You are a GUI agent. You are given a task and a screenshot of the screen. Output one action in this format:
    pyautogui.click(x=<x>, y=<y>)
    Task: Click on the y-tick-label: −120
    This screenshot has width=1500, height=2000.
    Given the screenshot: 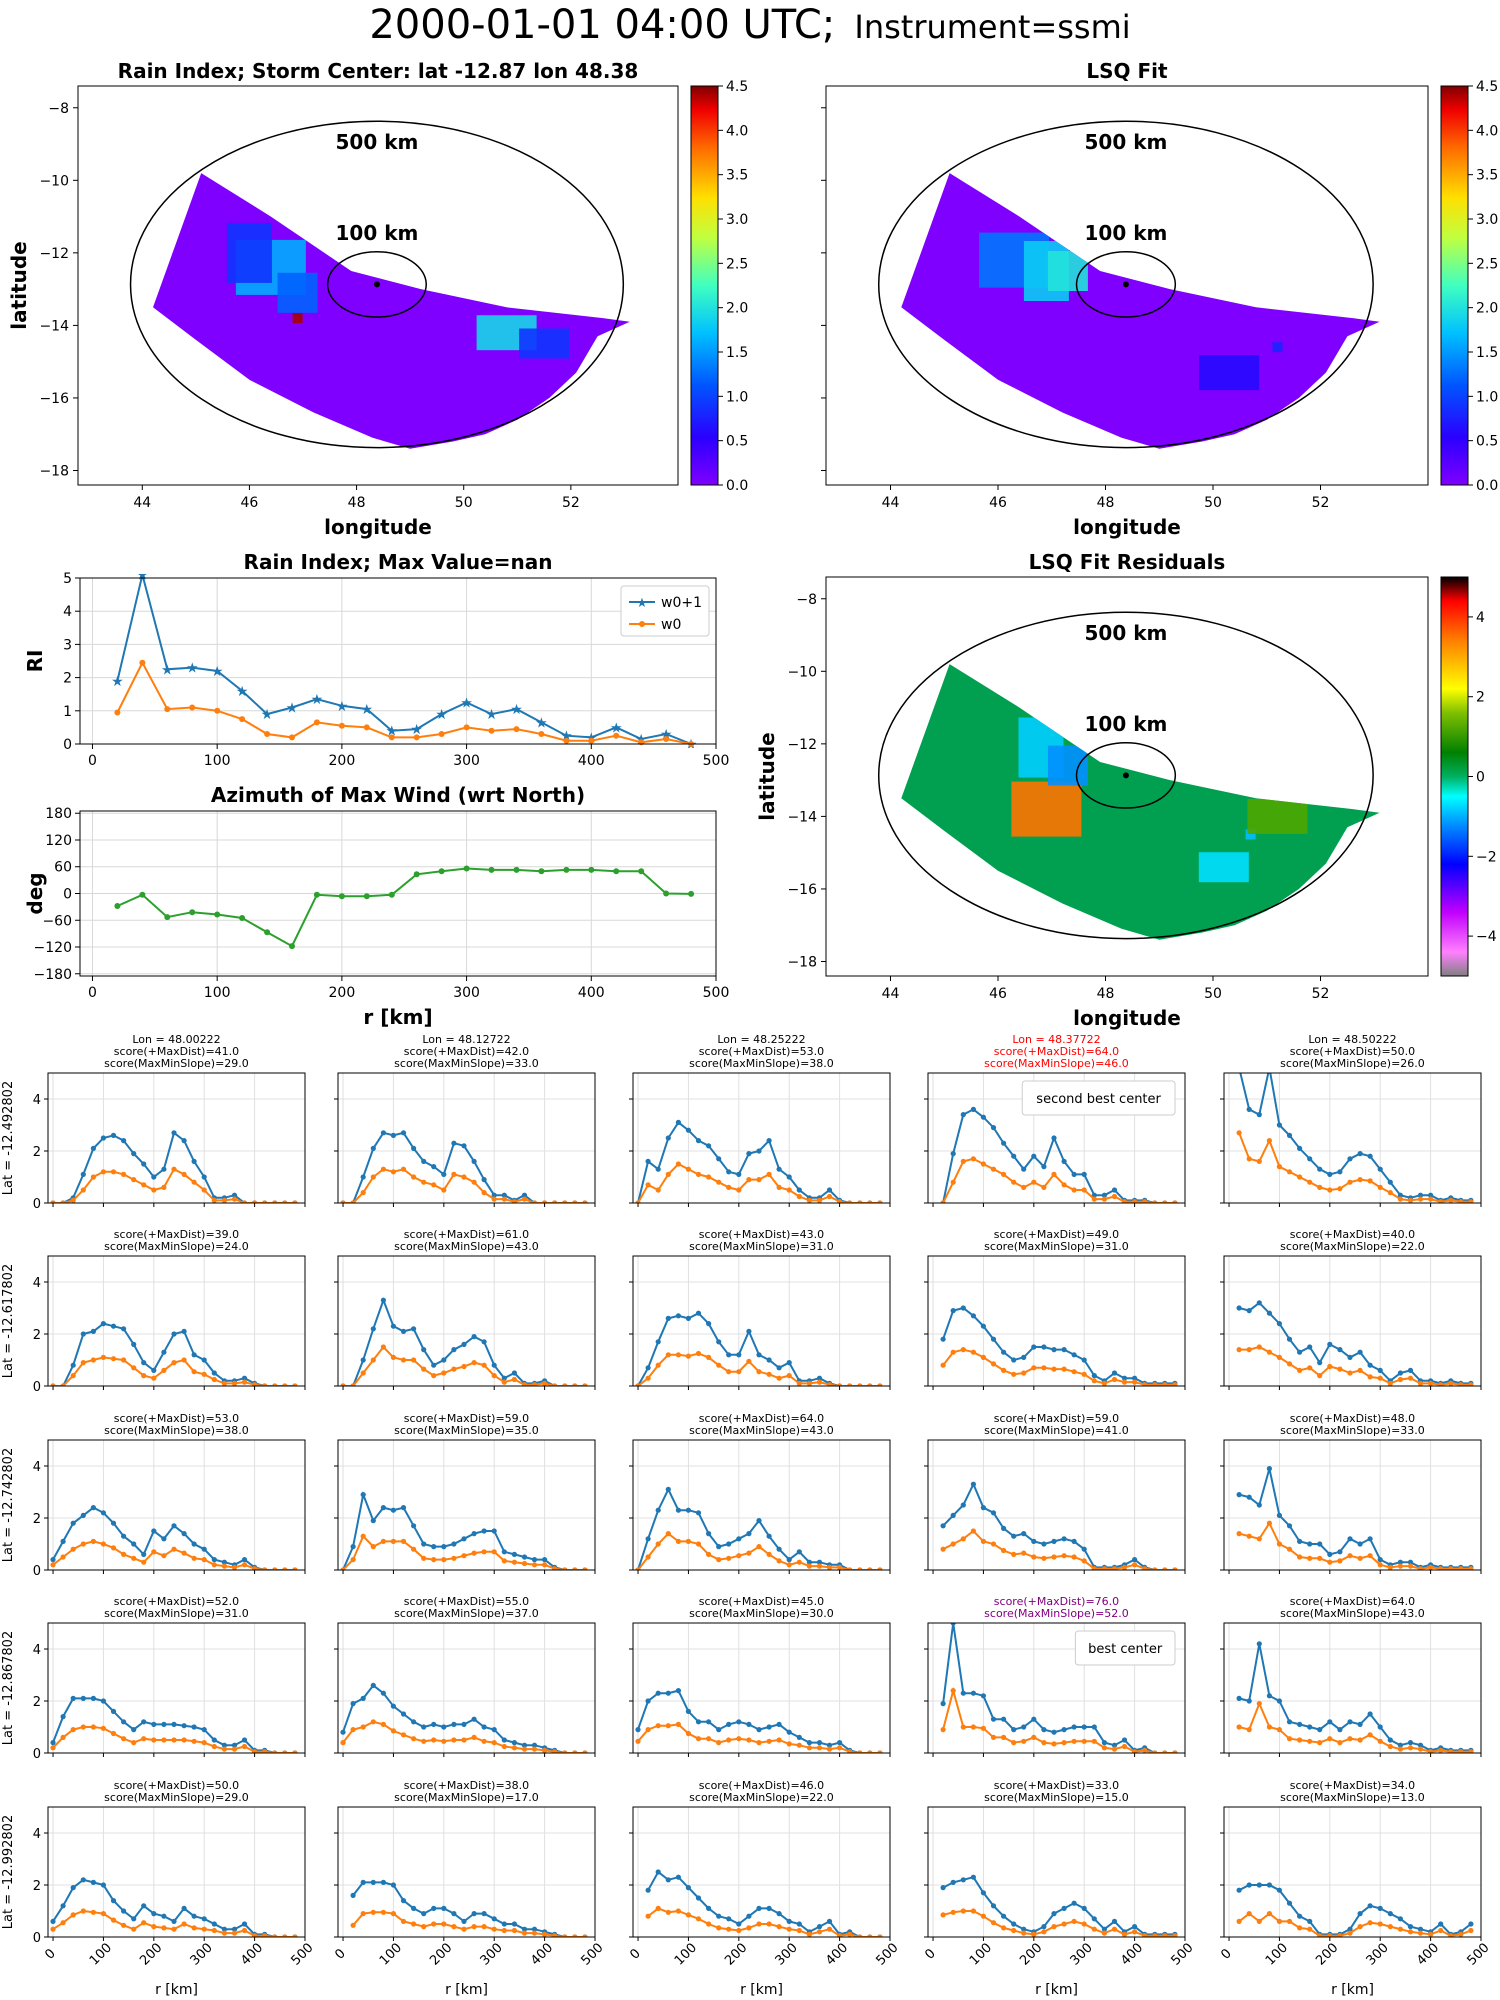 What is the action you would take?
    pyautogui.click(x=53, y=948)
    